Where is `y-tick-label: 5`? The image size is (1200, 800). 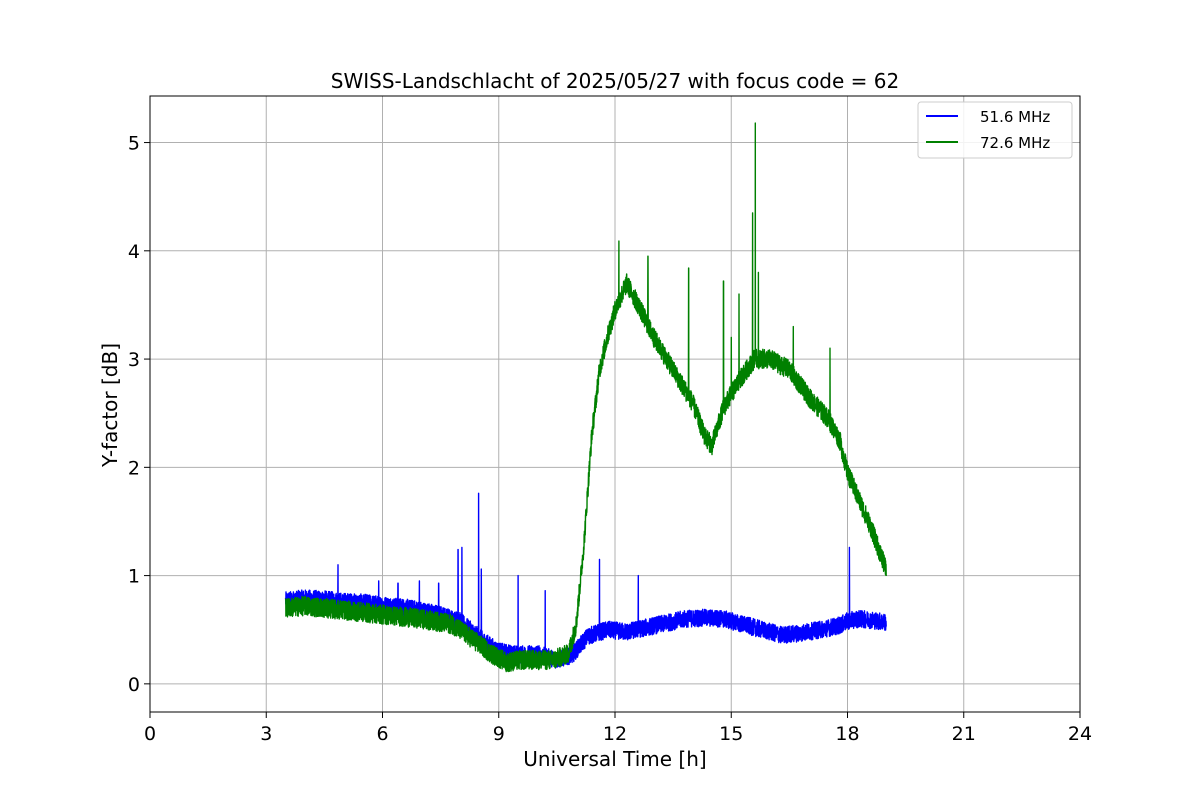
y-tick-label: 5 is located at coordinates (134, 144).